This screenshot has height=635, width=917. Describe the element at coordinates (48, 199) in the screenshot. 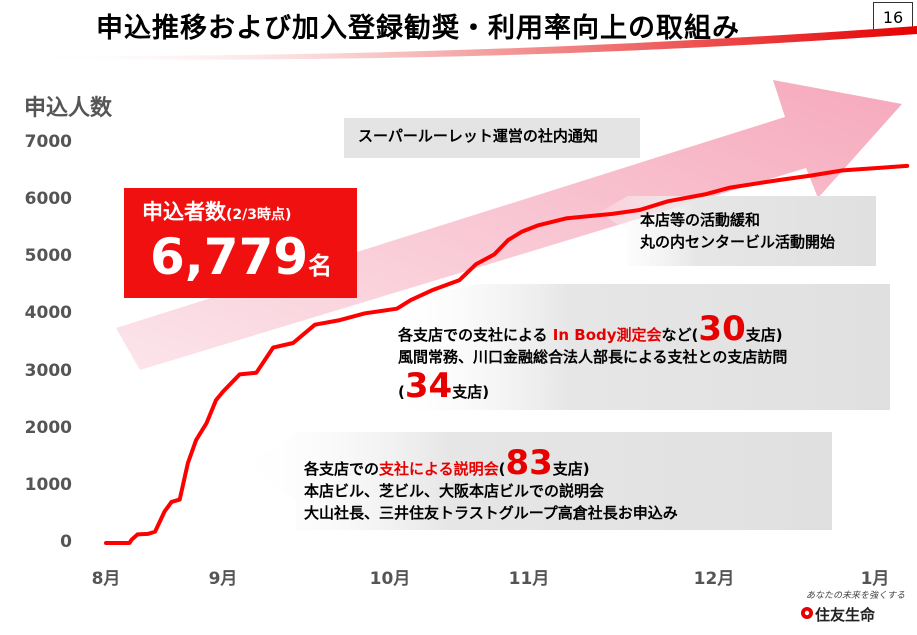

I see `y-tick-label: 6000` at that location.